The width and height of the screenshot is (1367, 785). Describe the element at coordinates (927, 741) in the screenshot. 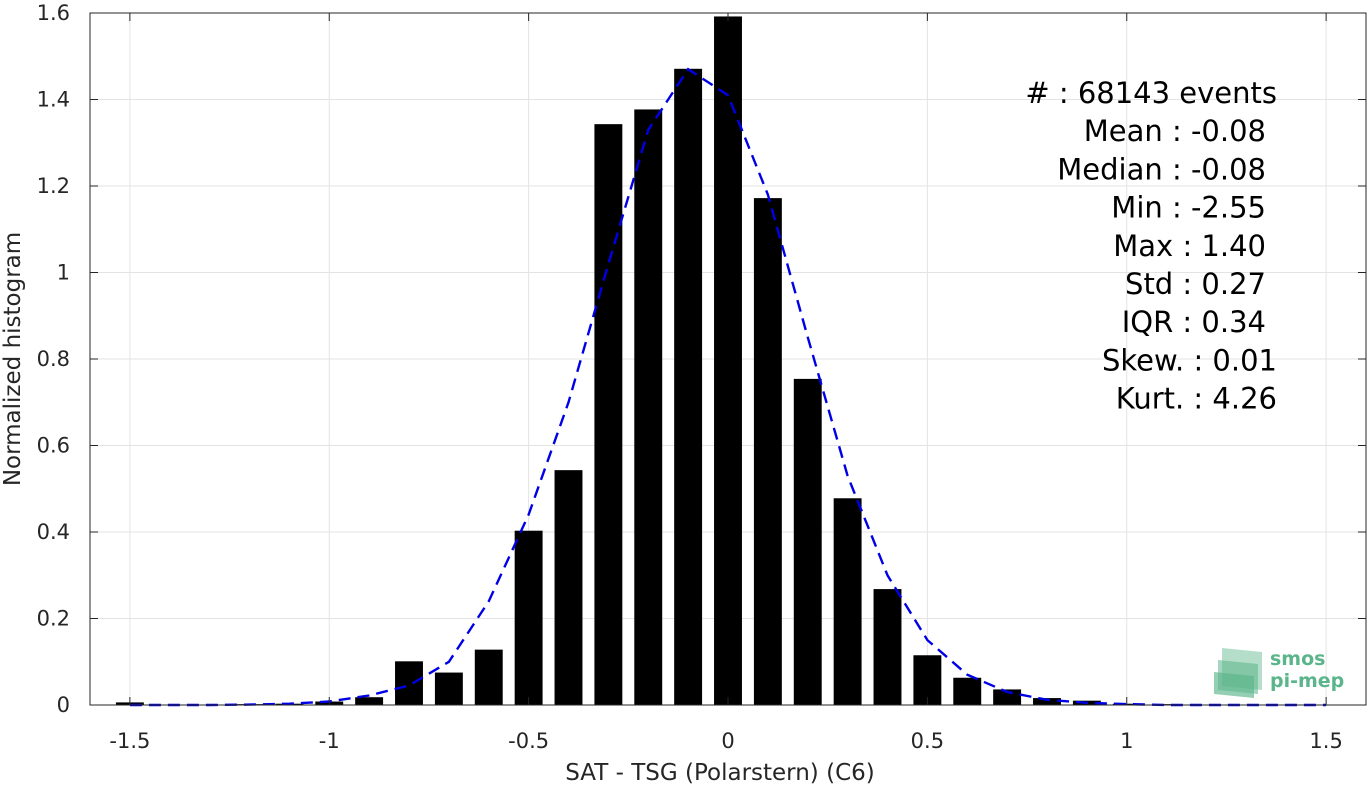

I see `x-tick-label: 0.5` at that location.